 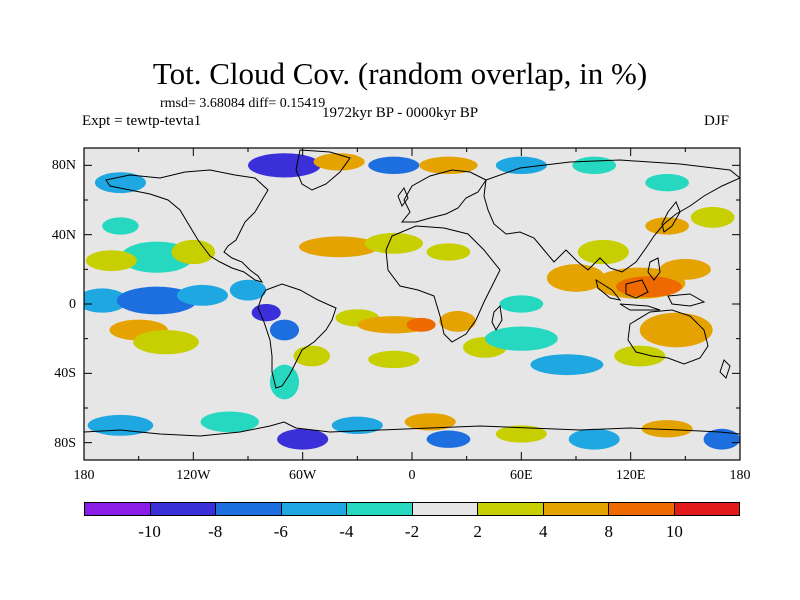 What do you see at coordinates (443, 284) in the screenshot?
I see `coastline-africa` at bounding box center [443, 284].